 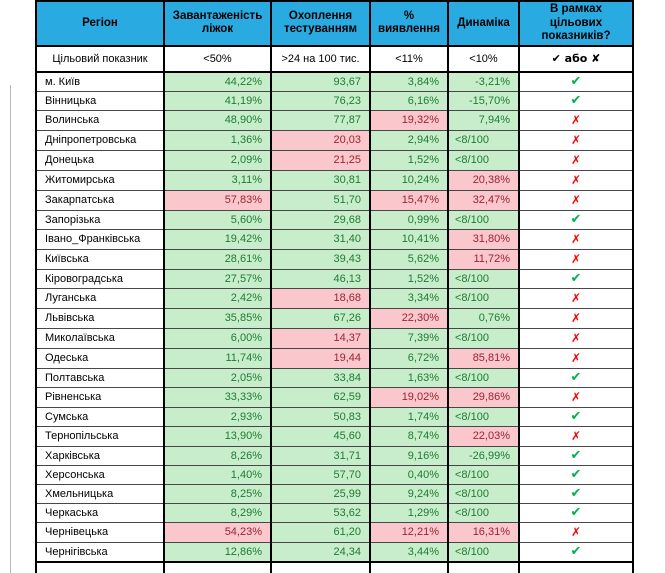 I want to click on cell-testing: 39,43, so click(x=320, y=259).